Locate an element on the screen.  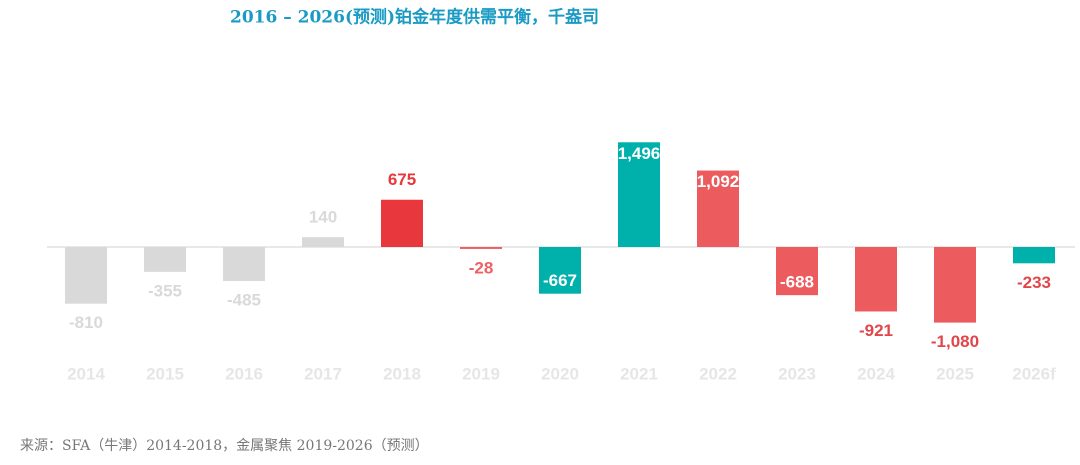
value-label: 1,496 is located at coordinates (639, 153).